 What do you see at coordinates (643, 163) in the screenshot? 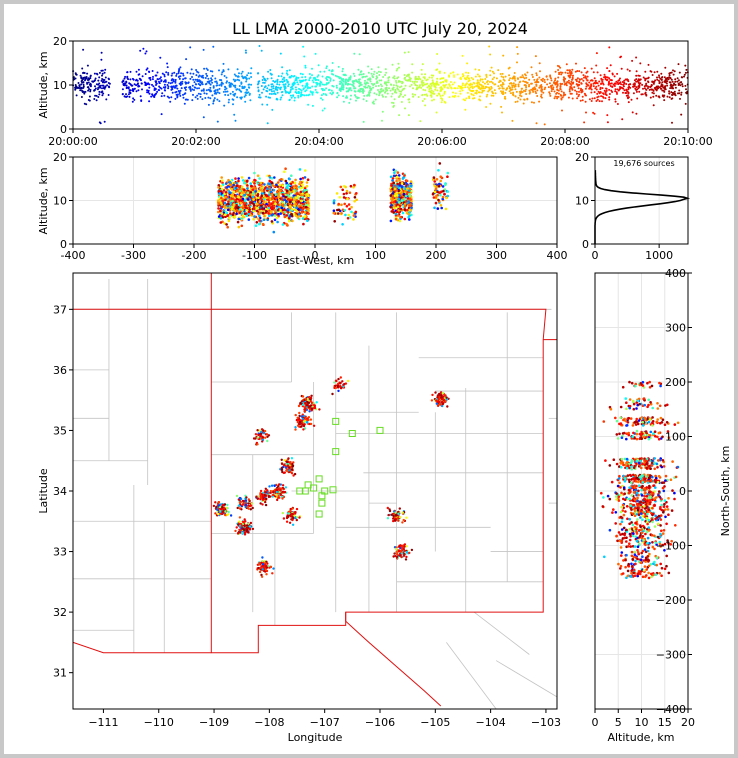
I see `source-count-label: 19,676 sources` at bounding box center [643, 163].